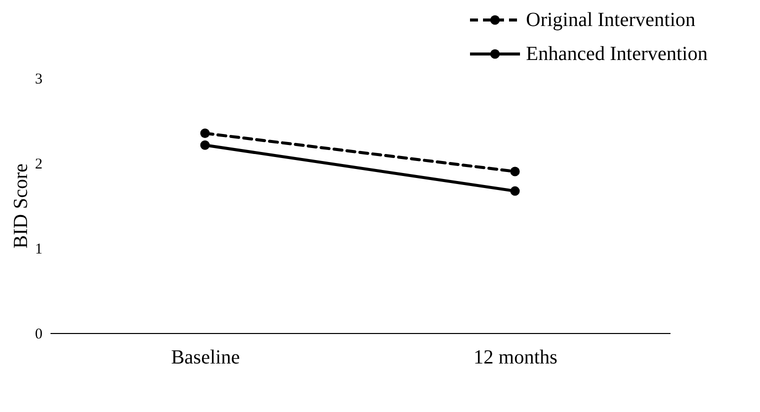  What do you see at coordinates (38, 334) in the screenshot?
I see `y-tick-label: 0` at bounding box center [38, 334].